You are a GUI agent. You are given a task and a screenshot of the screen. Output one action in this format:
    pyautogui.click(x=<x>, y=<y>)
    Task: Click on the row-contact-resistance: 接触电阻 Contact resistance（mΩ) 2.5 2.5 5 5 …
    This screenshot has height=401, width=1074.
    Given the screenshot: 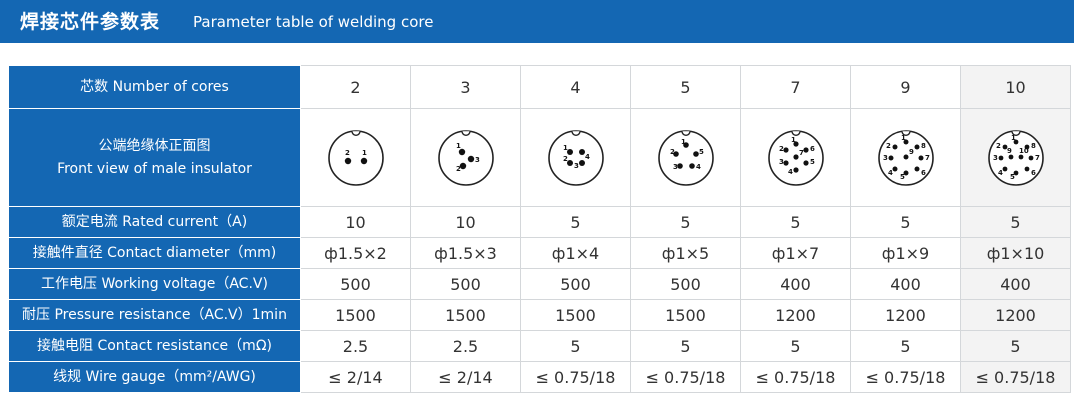 What is the action you would take?
    pyautogui.click(x=539, y=346)
    